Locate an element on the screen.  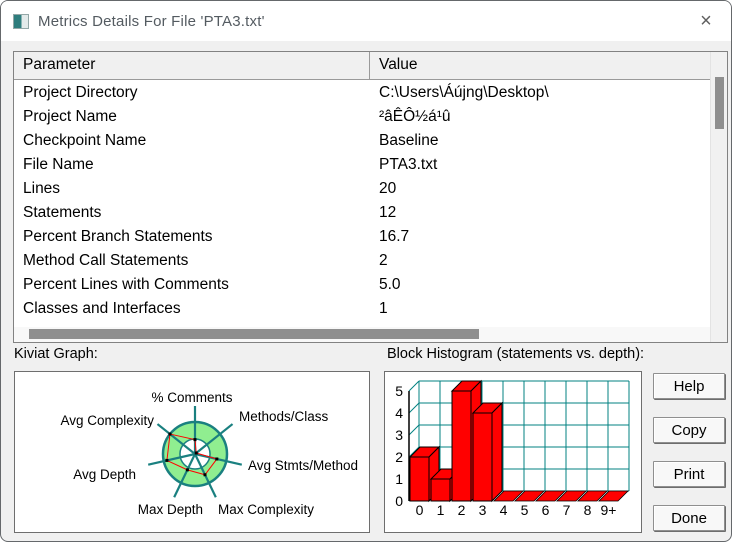
horizontal-scrollbar is located at coordinates (362, 334).